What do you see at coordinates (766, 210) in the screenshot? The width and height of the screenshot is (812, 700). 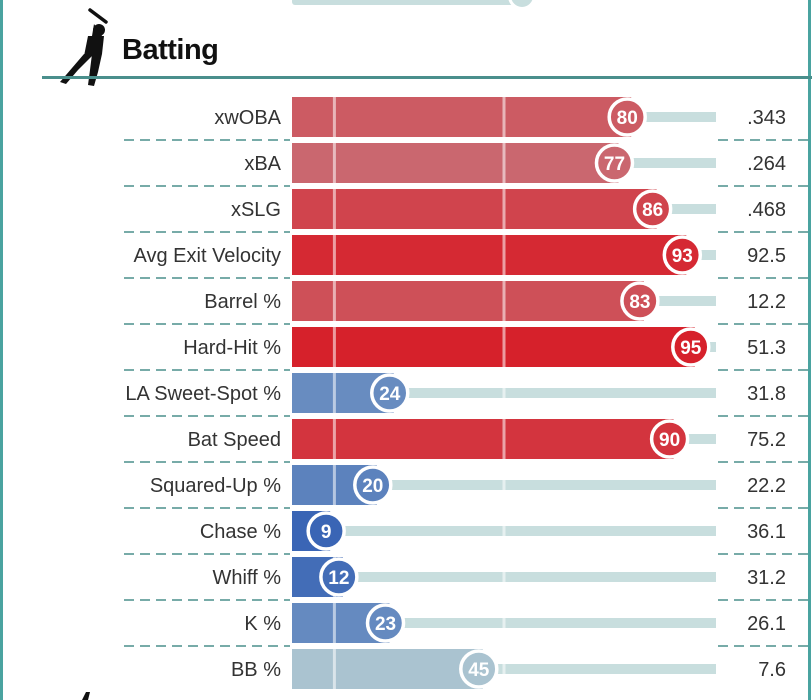 I see `metric-value: .468` at bounding box center [766, 210].